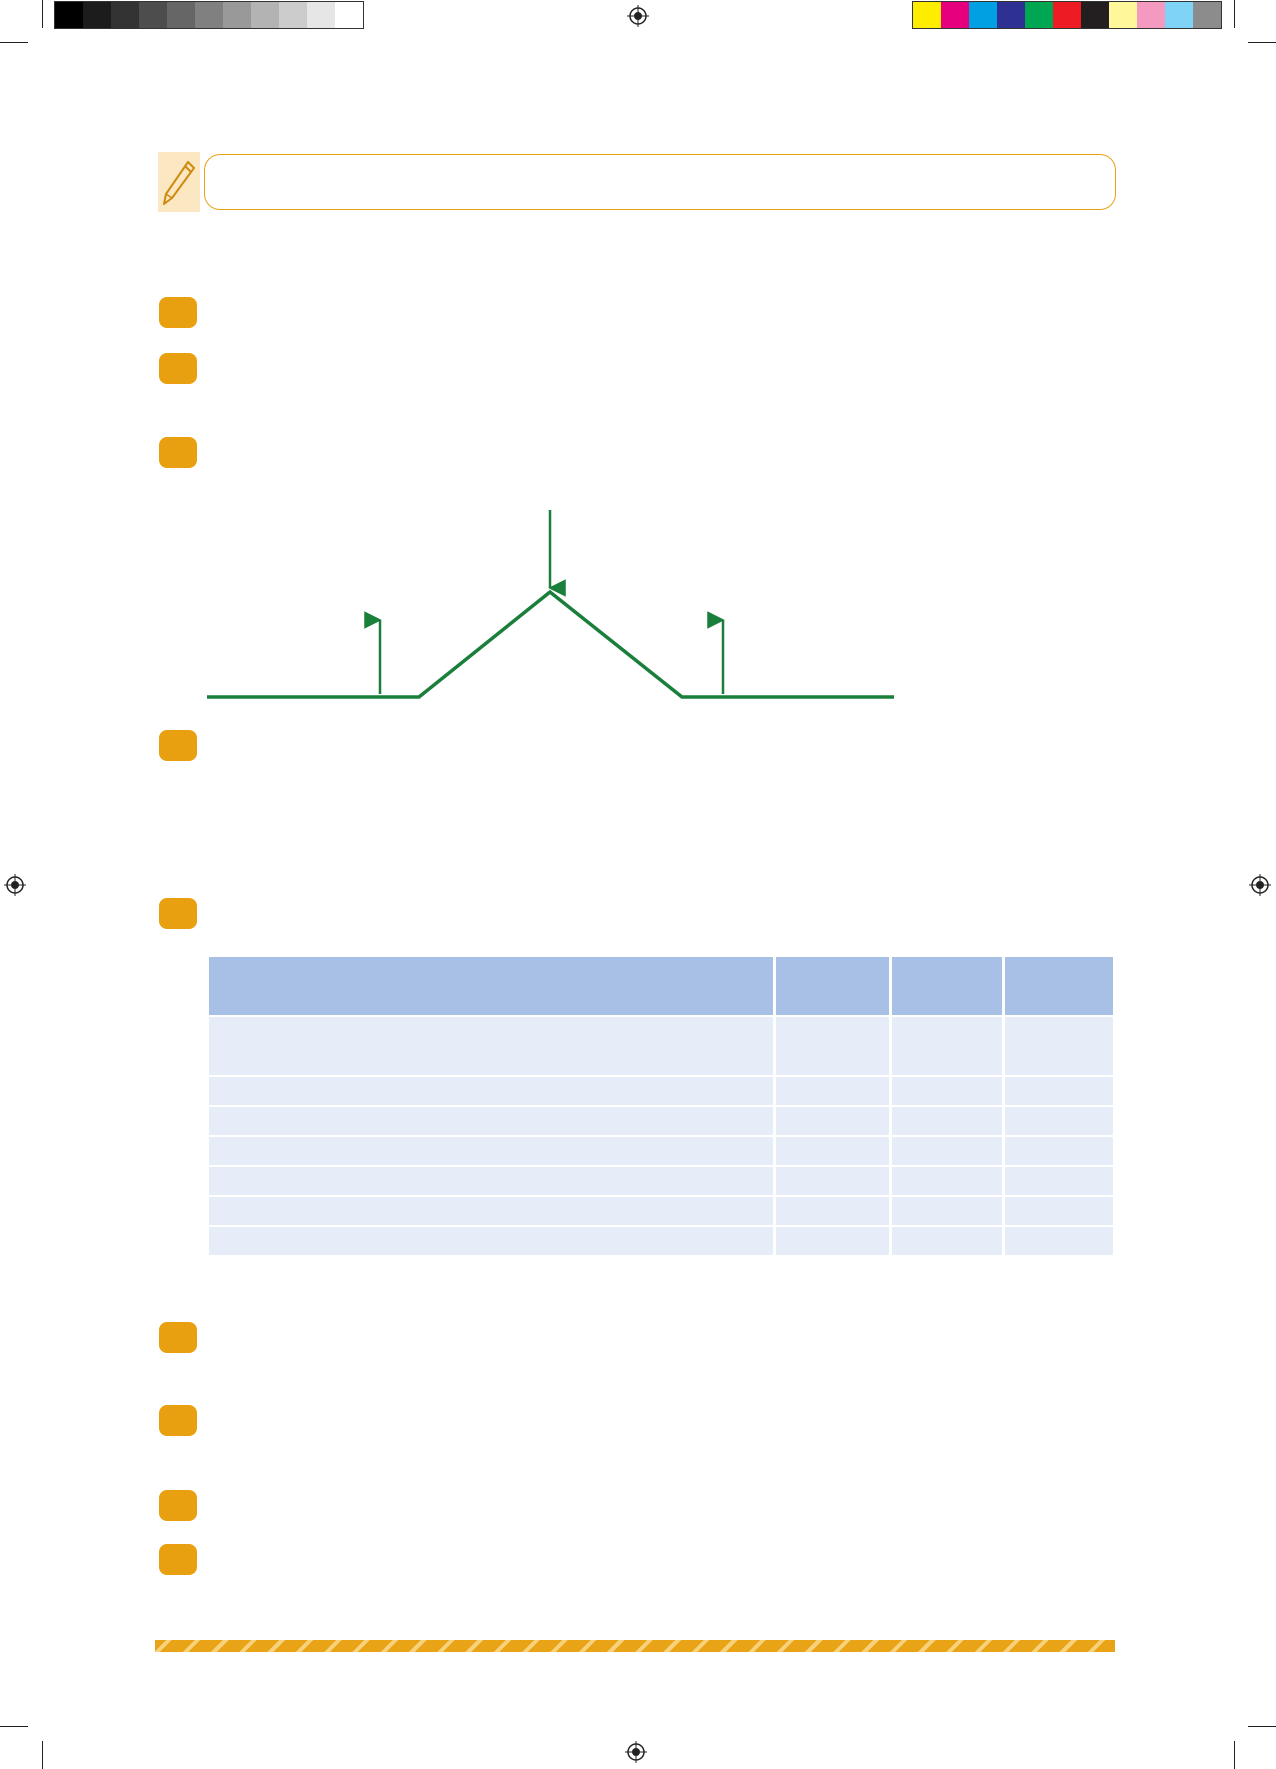 The image size is (1276, 1769). What do you see at coordinates (661, 1106) in the screenshot?
I see `data-table` at bounding box center [661, 1106].